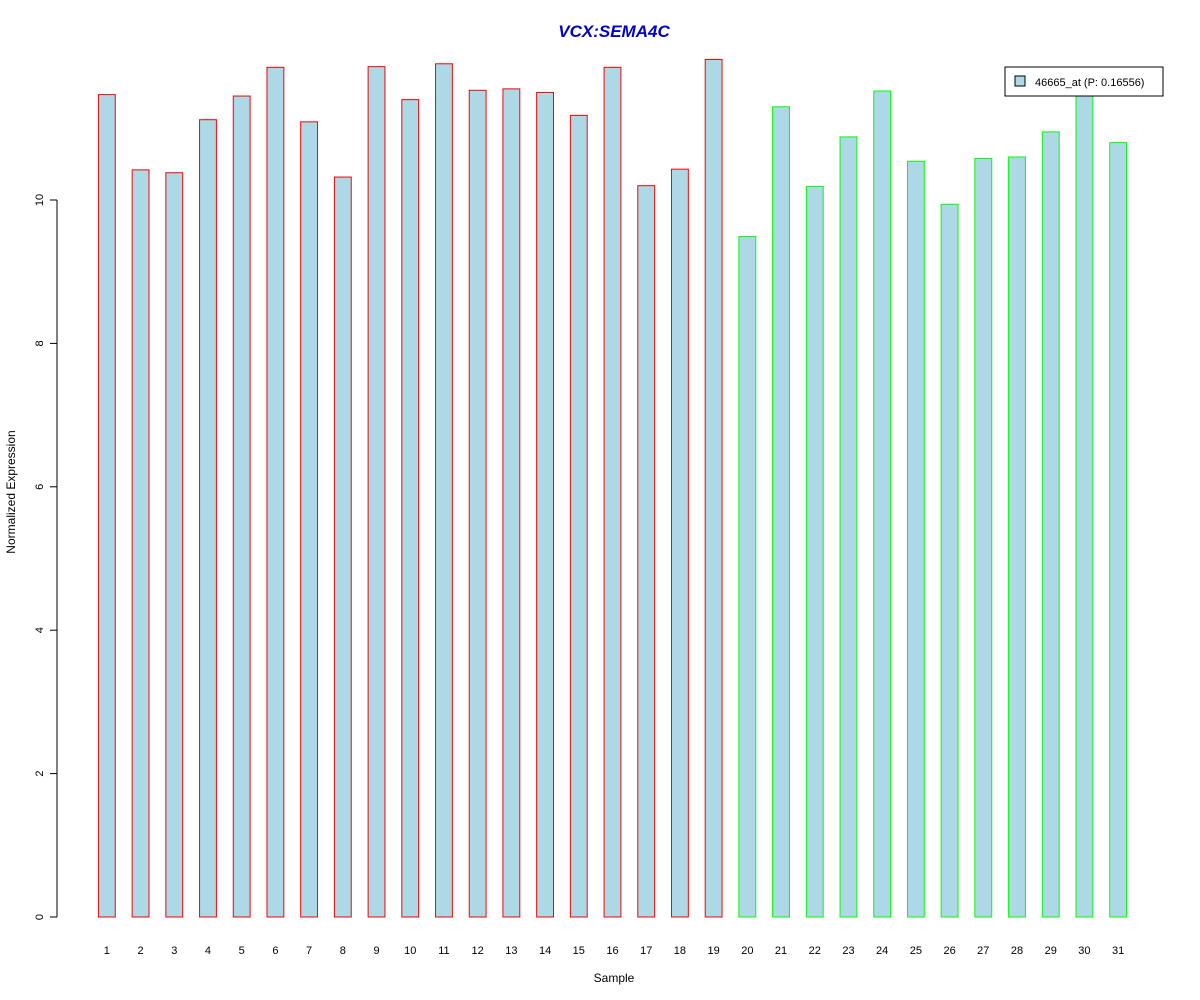  Describe the element at coordinates (882, 951) in the screenshot. I see `x-tick-label: 24` at that location.